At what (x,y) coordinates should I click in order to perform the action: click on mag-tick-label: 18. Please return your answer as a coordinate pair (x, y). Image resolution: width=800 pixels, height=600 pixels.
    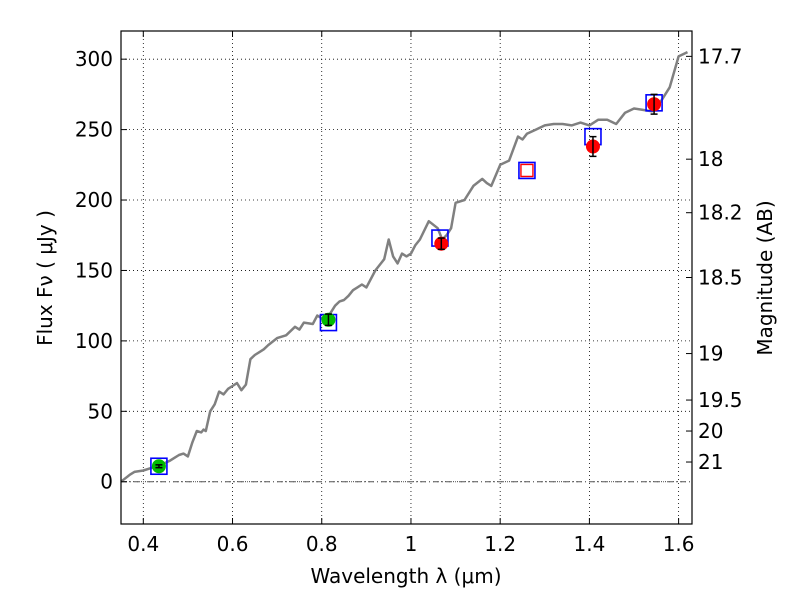
    Looking at the image, I should click on (710, 159).